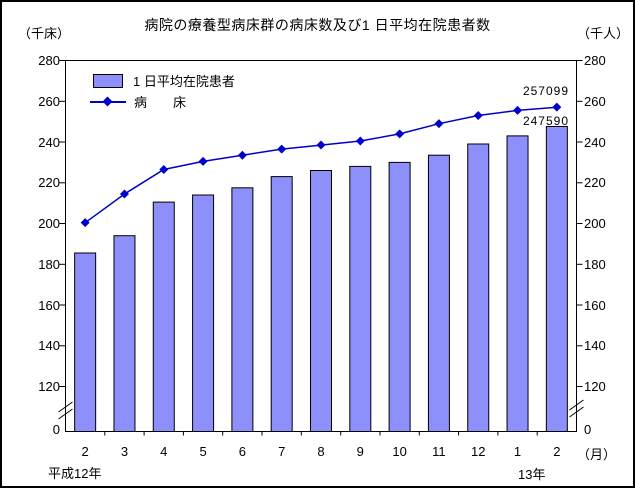 Image resolution: width=635 pixels, height=488 pixels. Describe the element at coordinates (545, 91) in the screenshot. I see `beds-final-value-label: 257099` at that location.